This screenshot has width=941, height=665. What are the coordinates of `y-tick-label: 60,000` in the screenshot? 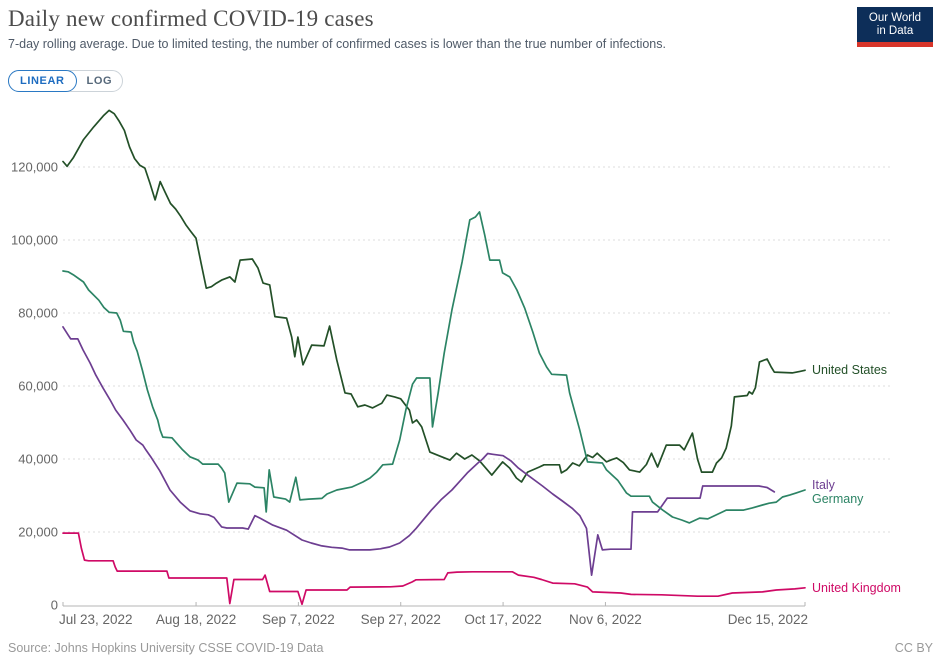 It's located at (38, 386).